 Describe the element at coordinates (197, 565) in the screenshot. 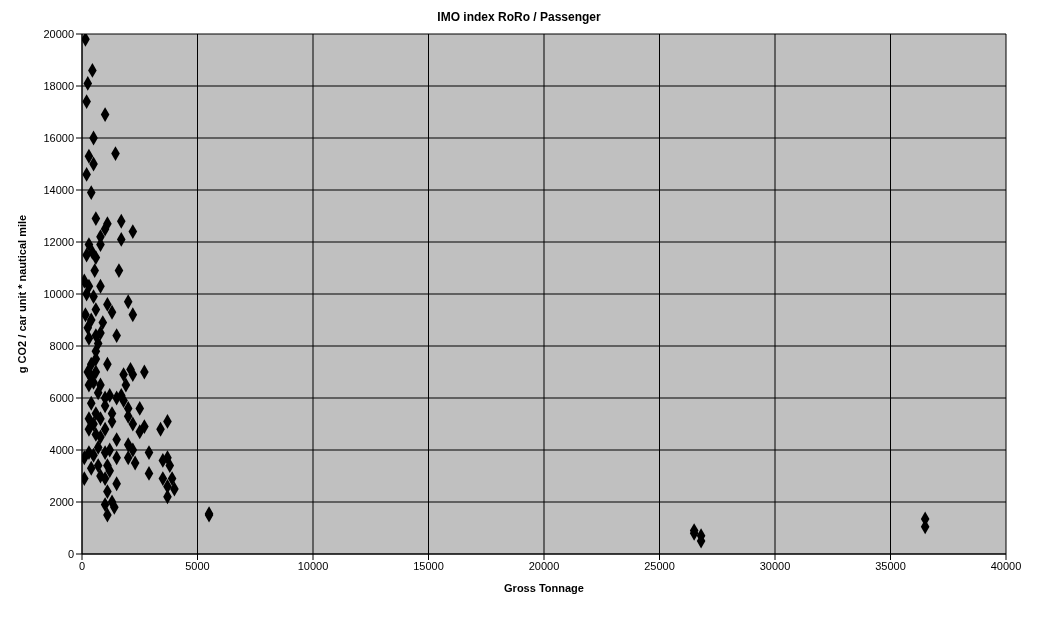

I see `x-tick-label: 5000` at that location.